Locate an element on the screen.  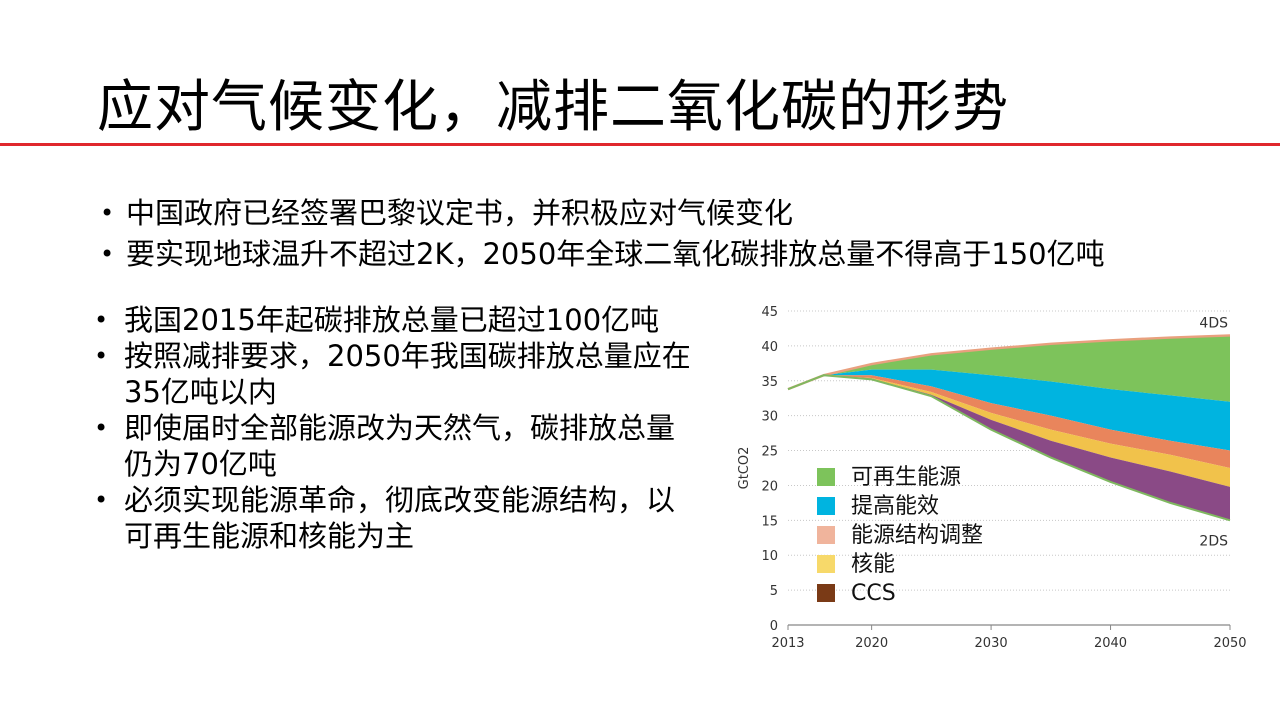
x-tick-label: 2020 is located at coordinates (871, 643).